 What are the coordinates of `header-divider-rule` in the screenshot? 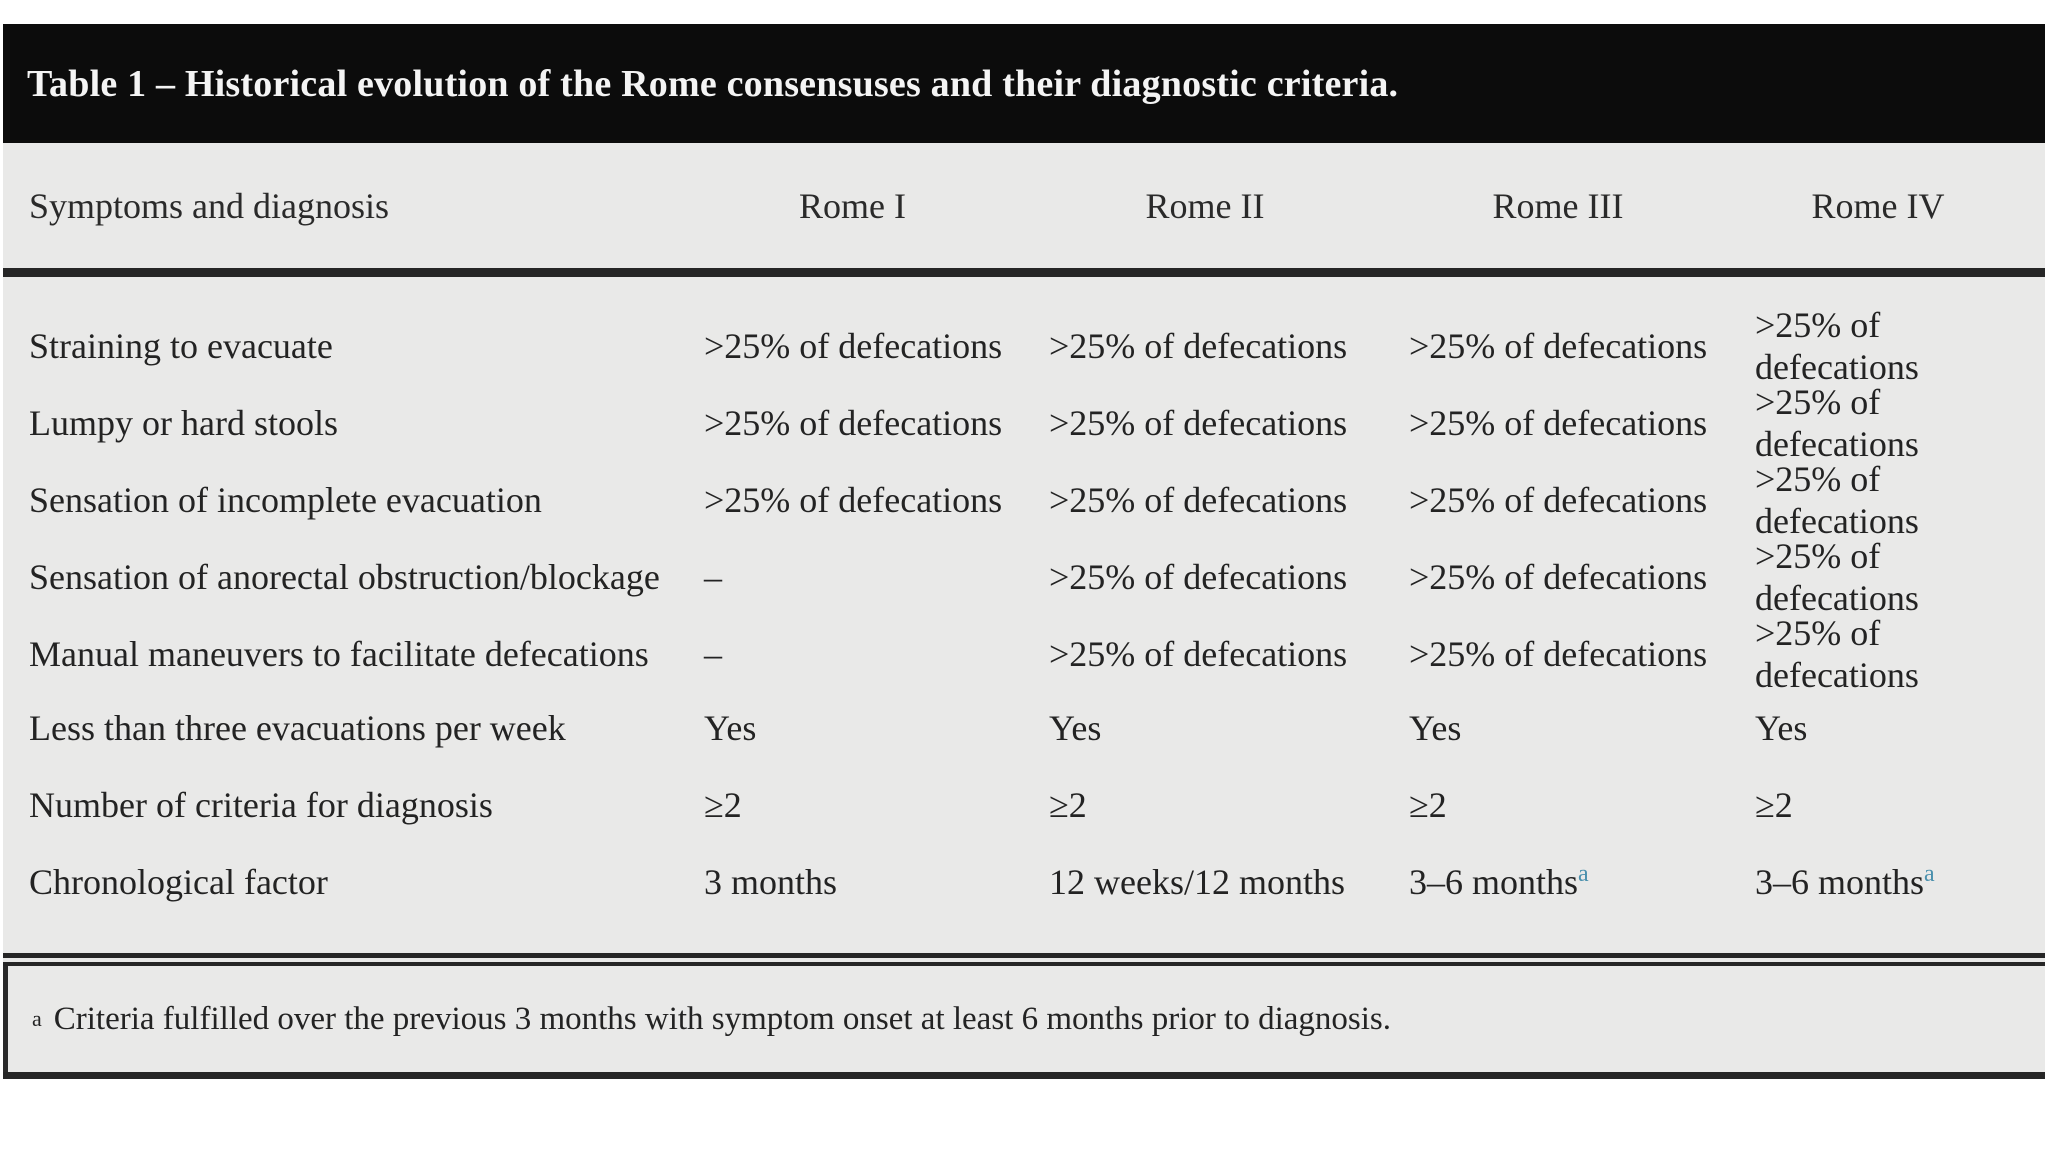 It's located at (1024, 272).